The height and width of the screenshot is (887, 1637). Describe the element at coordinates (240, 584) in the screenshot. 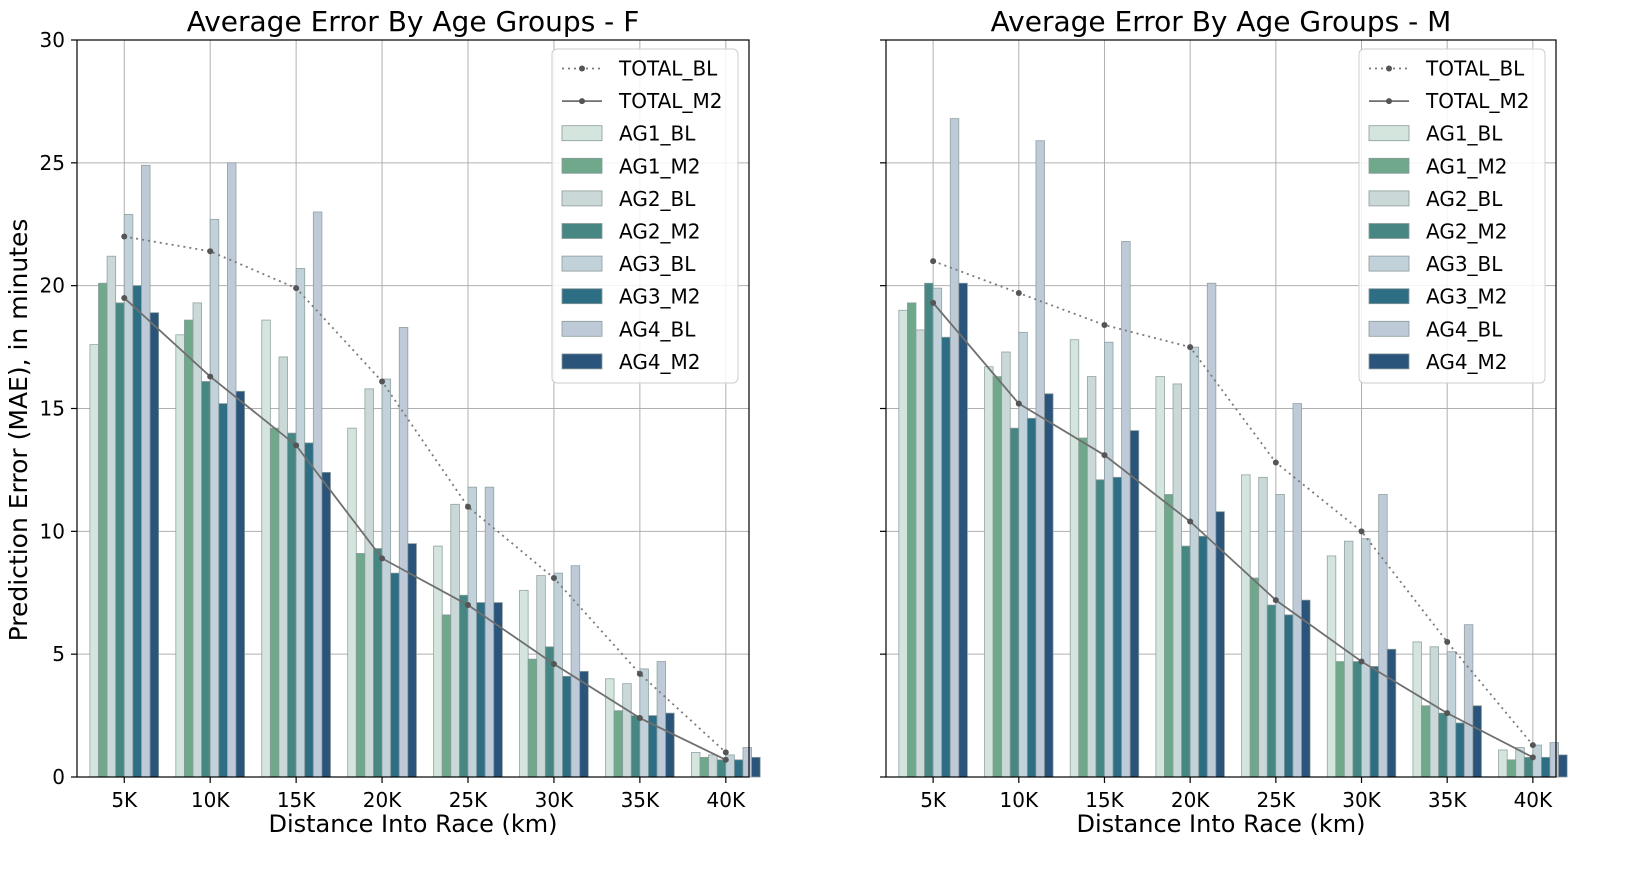

I see `bar-ag4_m2-10k` at that location.